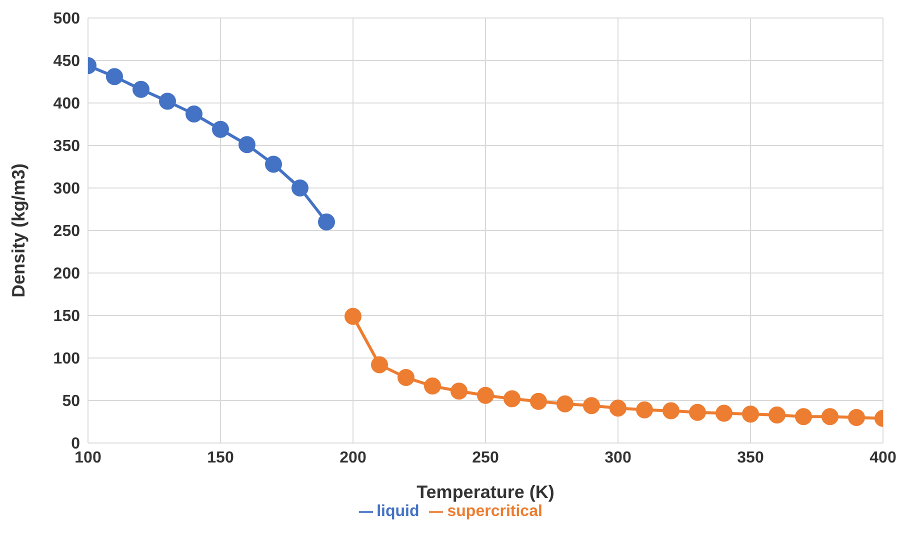 The width and height of the screenshot is (911, 539). Describe the element at coordinates (71, 401) in the screenshot. I see `y-tick-label: 50` at that location.